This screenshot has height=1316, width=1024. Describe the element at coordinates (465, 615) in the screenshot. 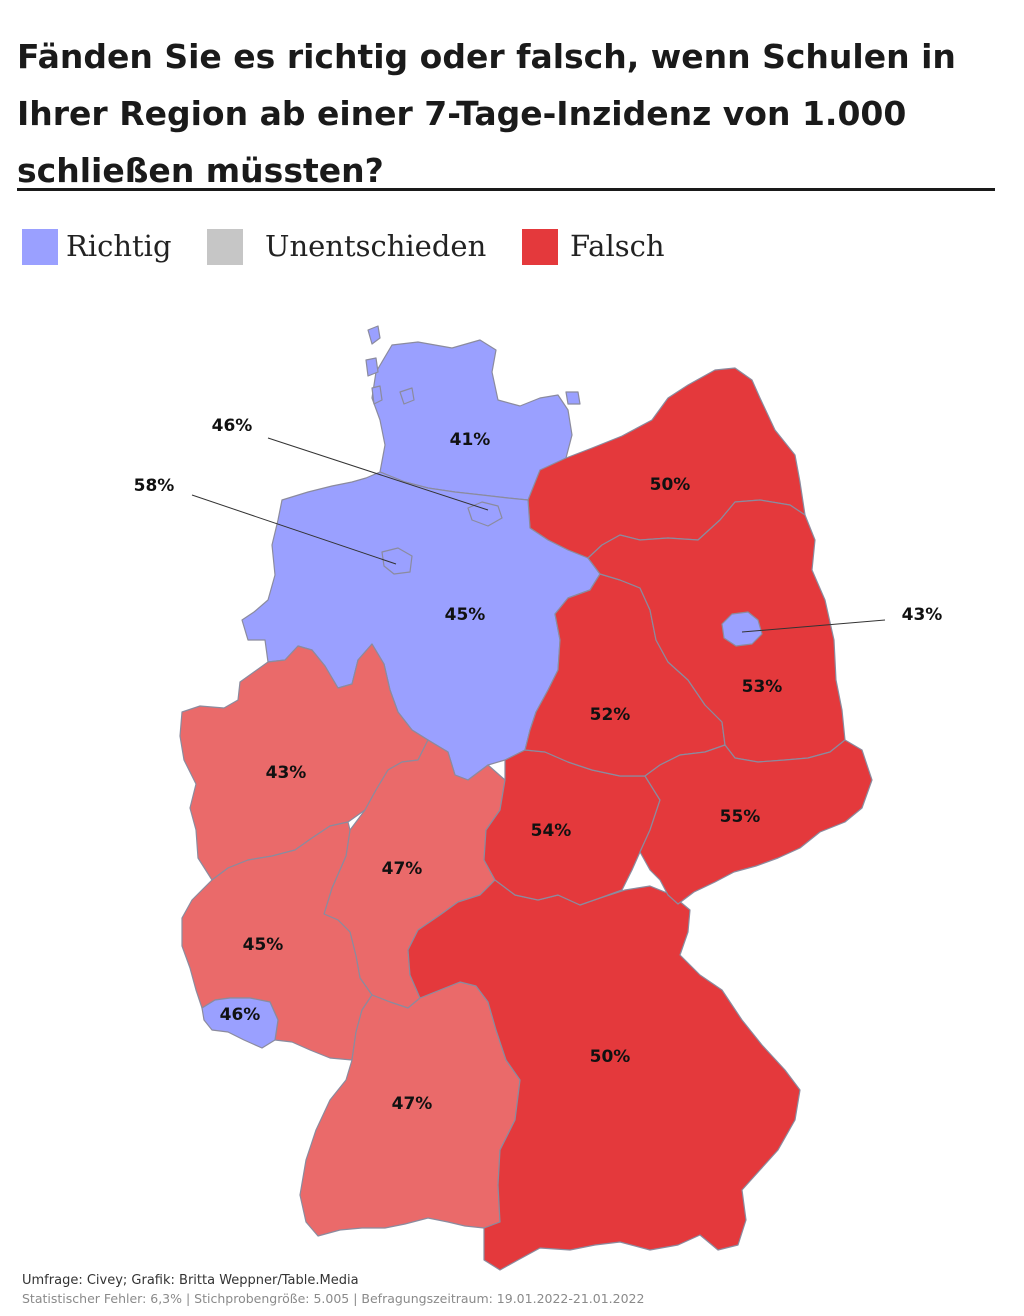

I see `label-niedersachsen: 45%` at that location.